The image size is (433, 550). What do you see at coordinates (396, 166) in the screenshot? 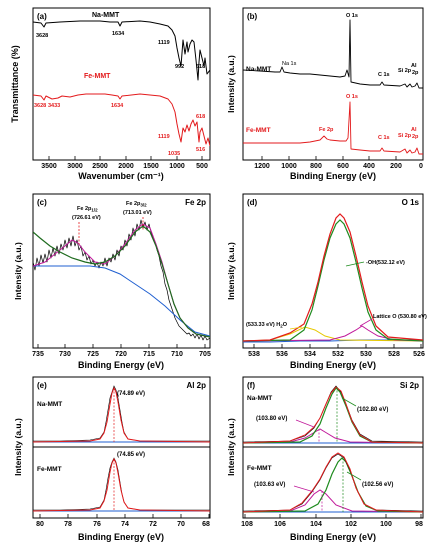
I see `tick-label: 200` at bounding box center [396, 166].